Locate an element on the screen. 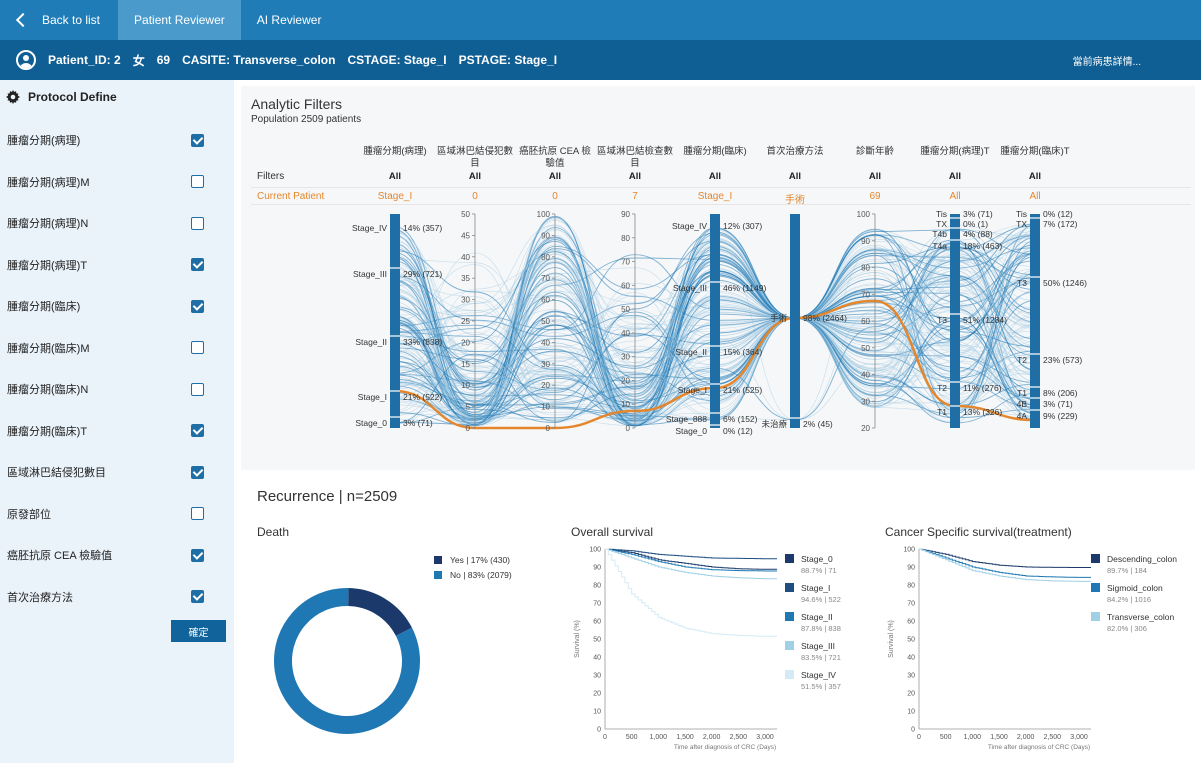 Image resolution: width=1201 pixels, height=763 pixels. analytic-filters-title: Analytic Filters is located at coordinates (297, 104).